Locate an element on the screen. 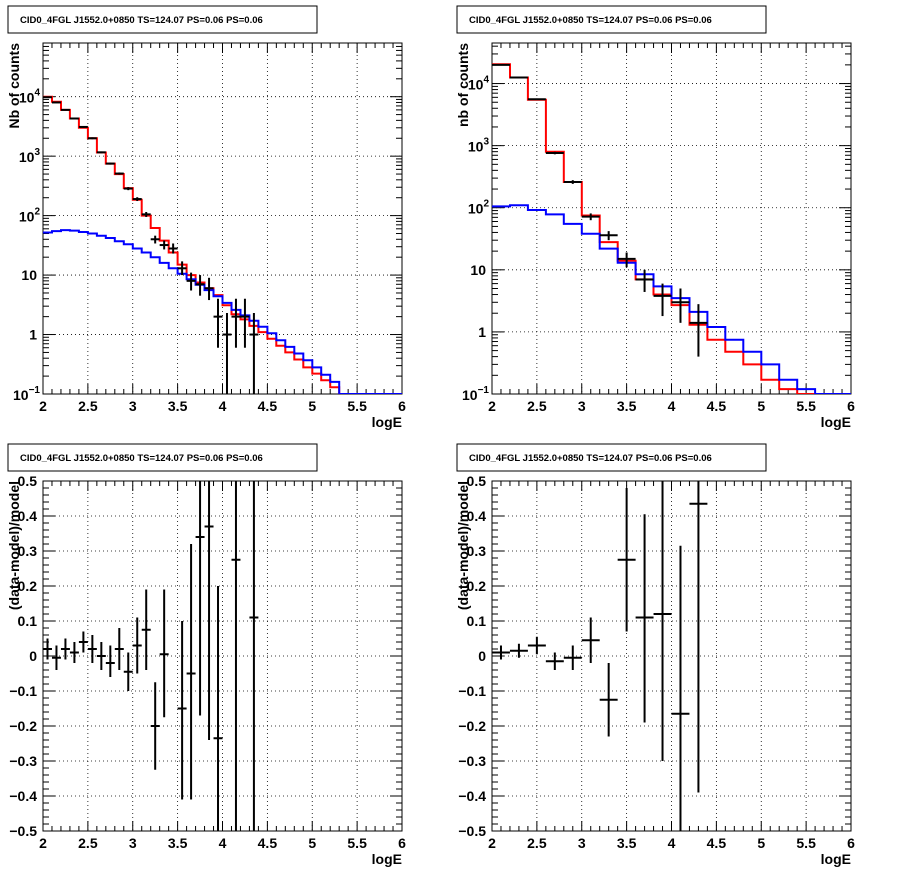 This screenshot has width=898, height=875. y-tick-label: −0.1 is located at coordinates (23, 691).